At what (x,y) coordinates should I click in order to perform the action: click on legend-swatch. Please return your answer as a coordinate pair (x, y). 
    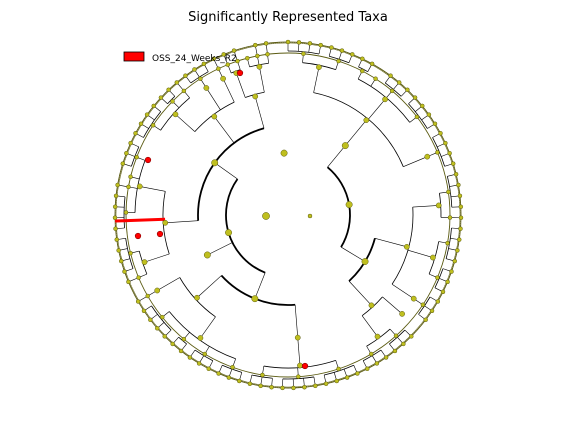
    Looking at the image, I should click on (134, 56).